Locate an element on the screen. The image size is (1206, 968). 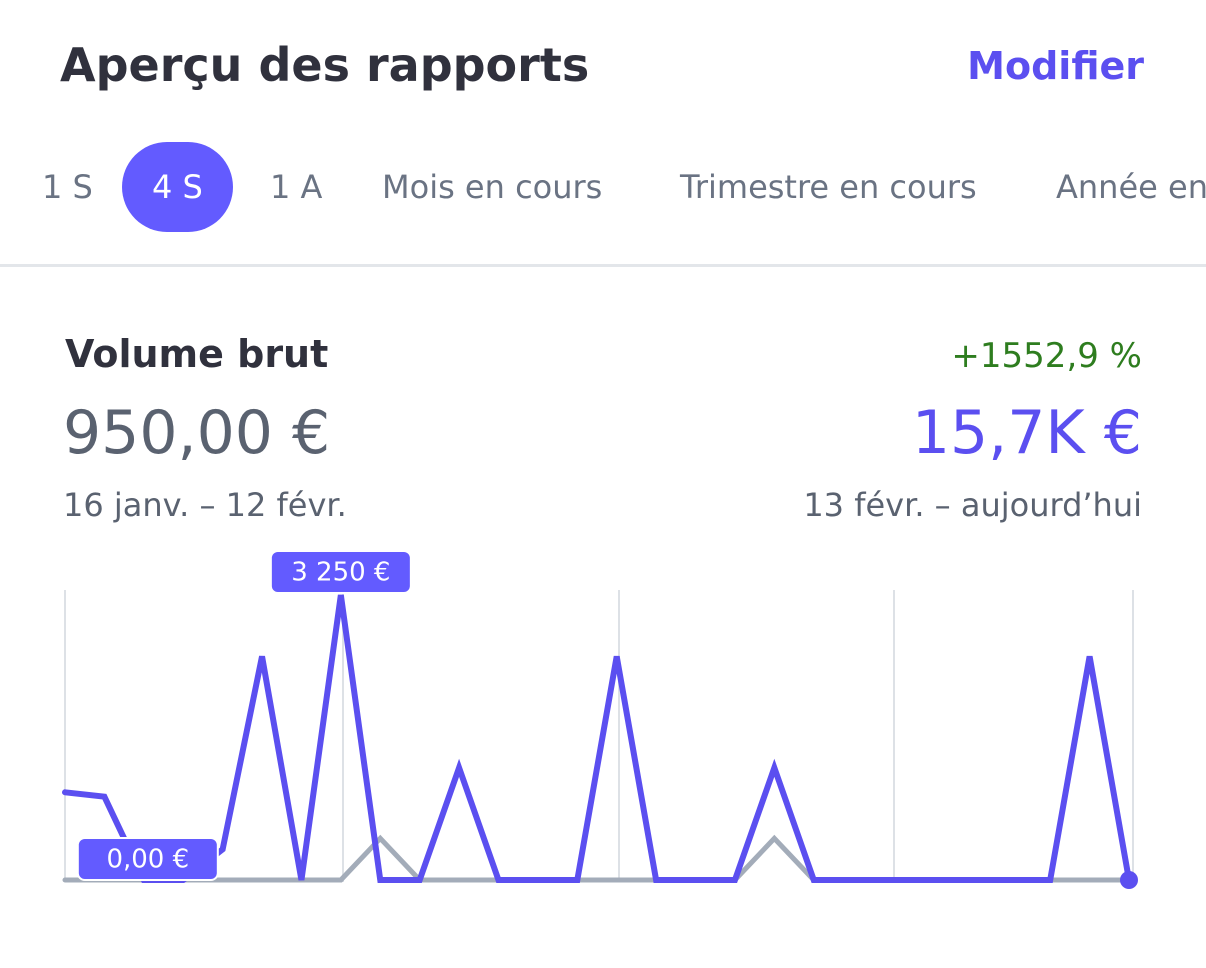
current-value: 15,7K € is located at coordinates (1026, 433).